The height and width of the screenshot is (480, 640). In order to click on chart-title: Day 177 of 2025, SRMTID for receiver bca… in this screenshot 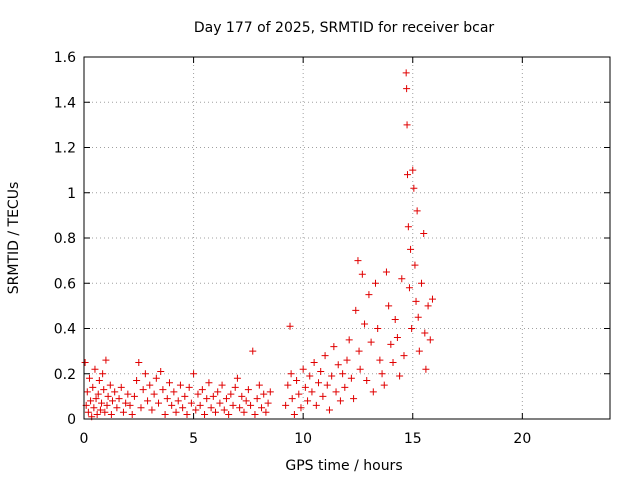, I will do `click(344, 28)`.